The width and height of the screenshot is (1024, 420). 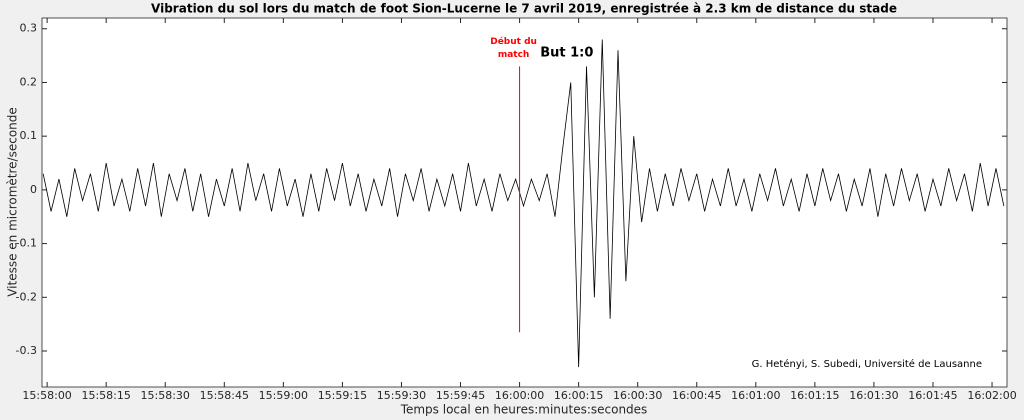 What do you see at coordinates (29, 28) in the screenshot?
I see `y-tick-label: 0.3` at bounding box center [29, 28].